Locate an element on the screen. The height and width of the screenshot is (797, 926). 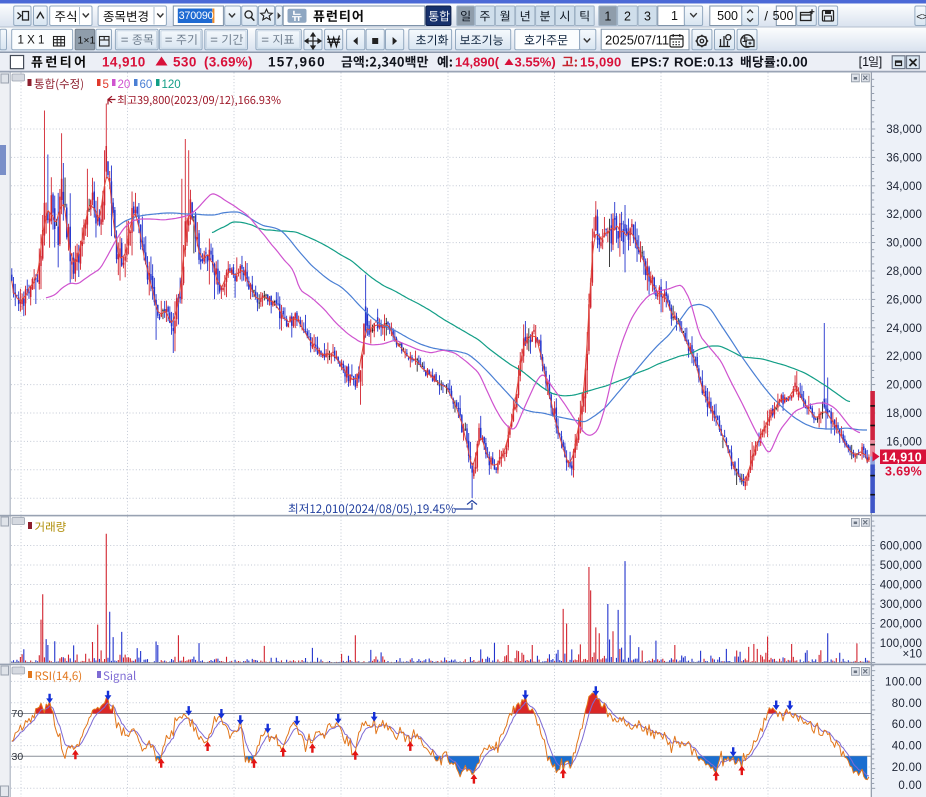
svg-text: 200,000 is located at coordinates (901, 625).